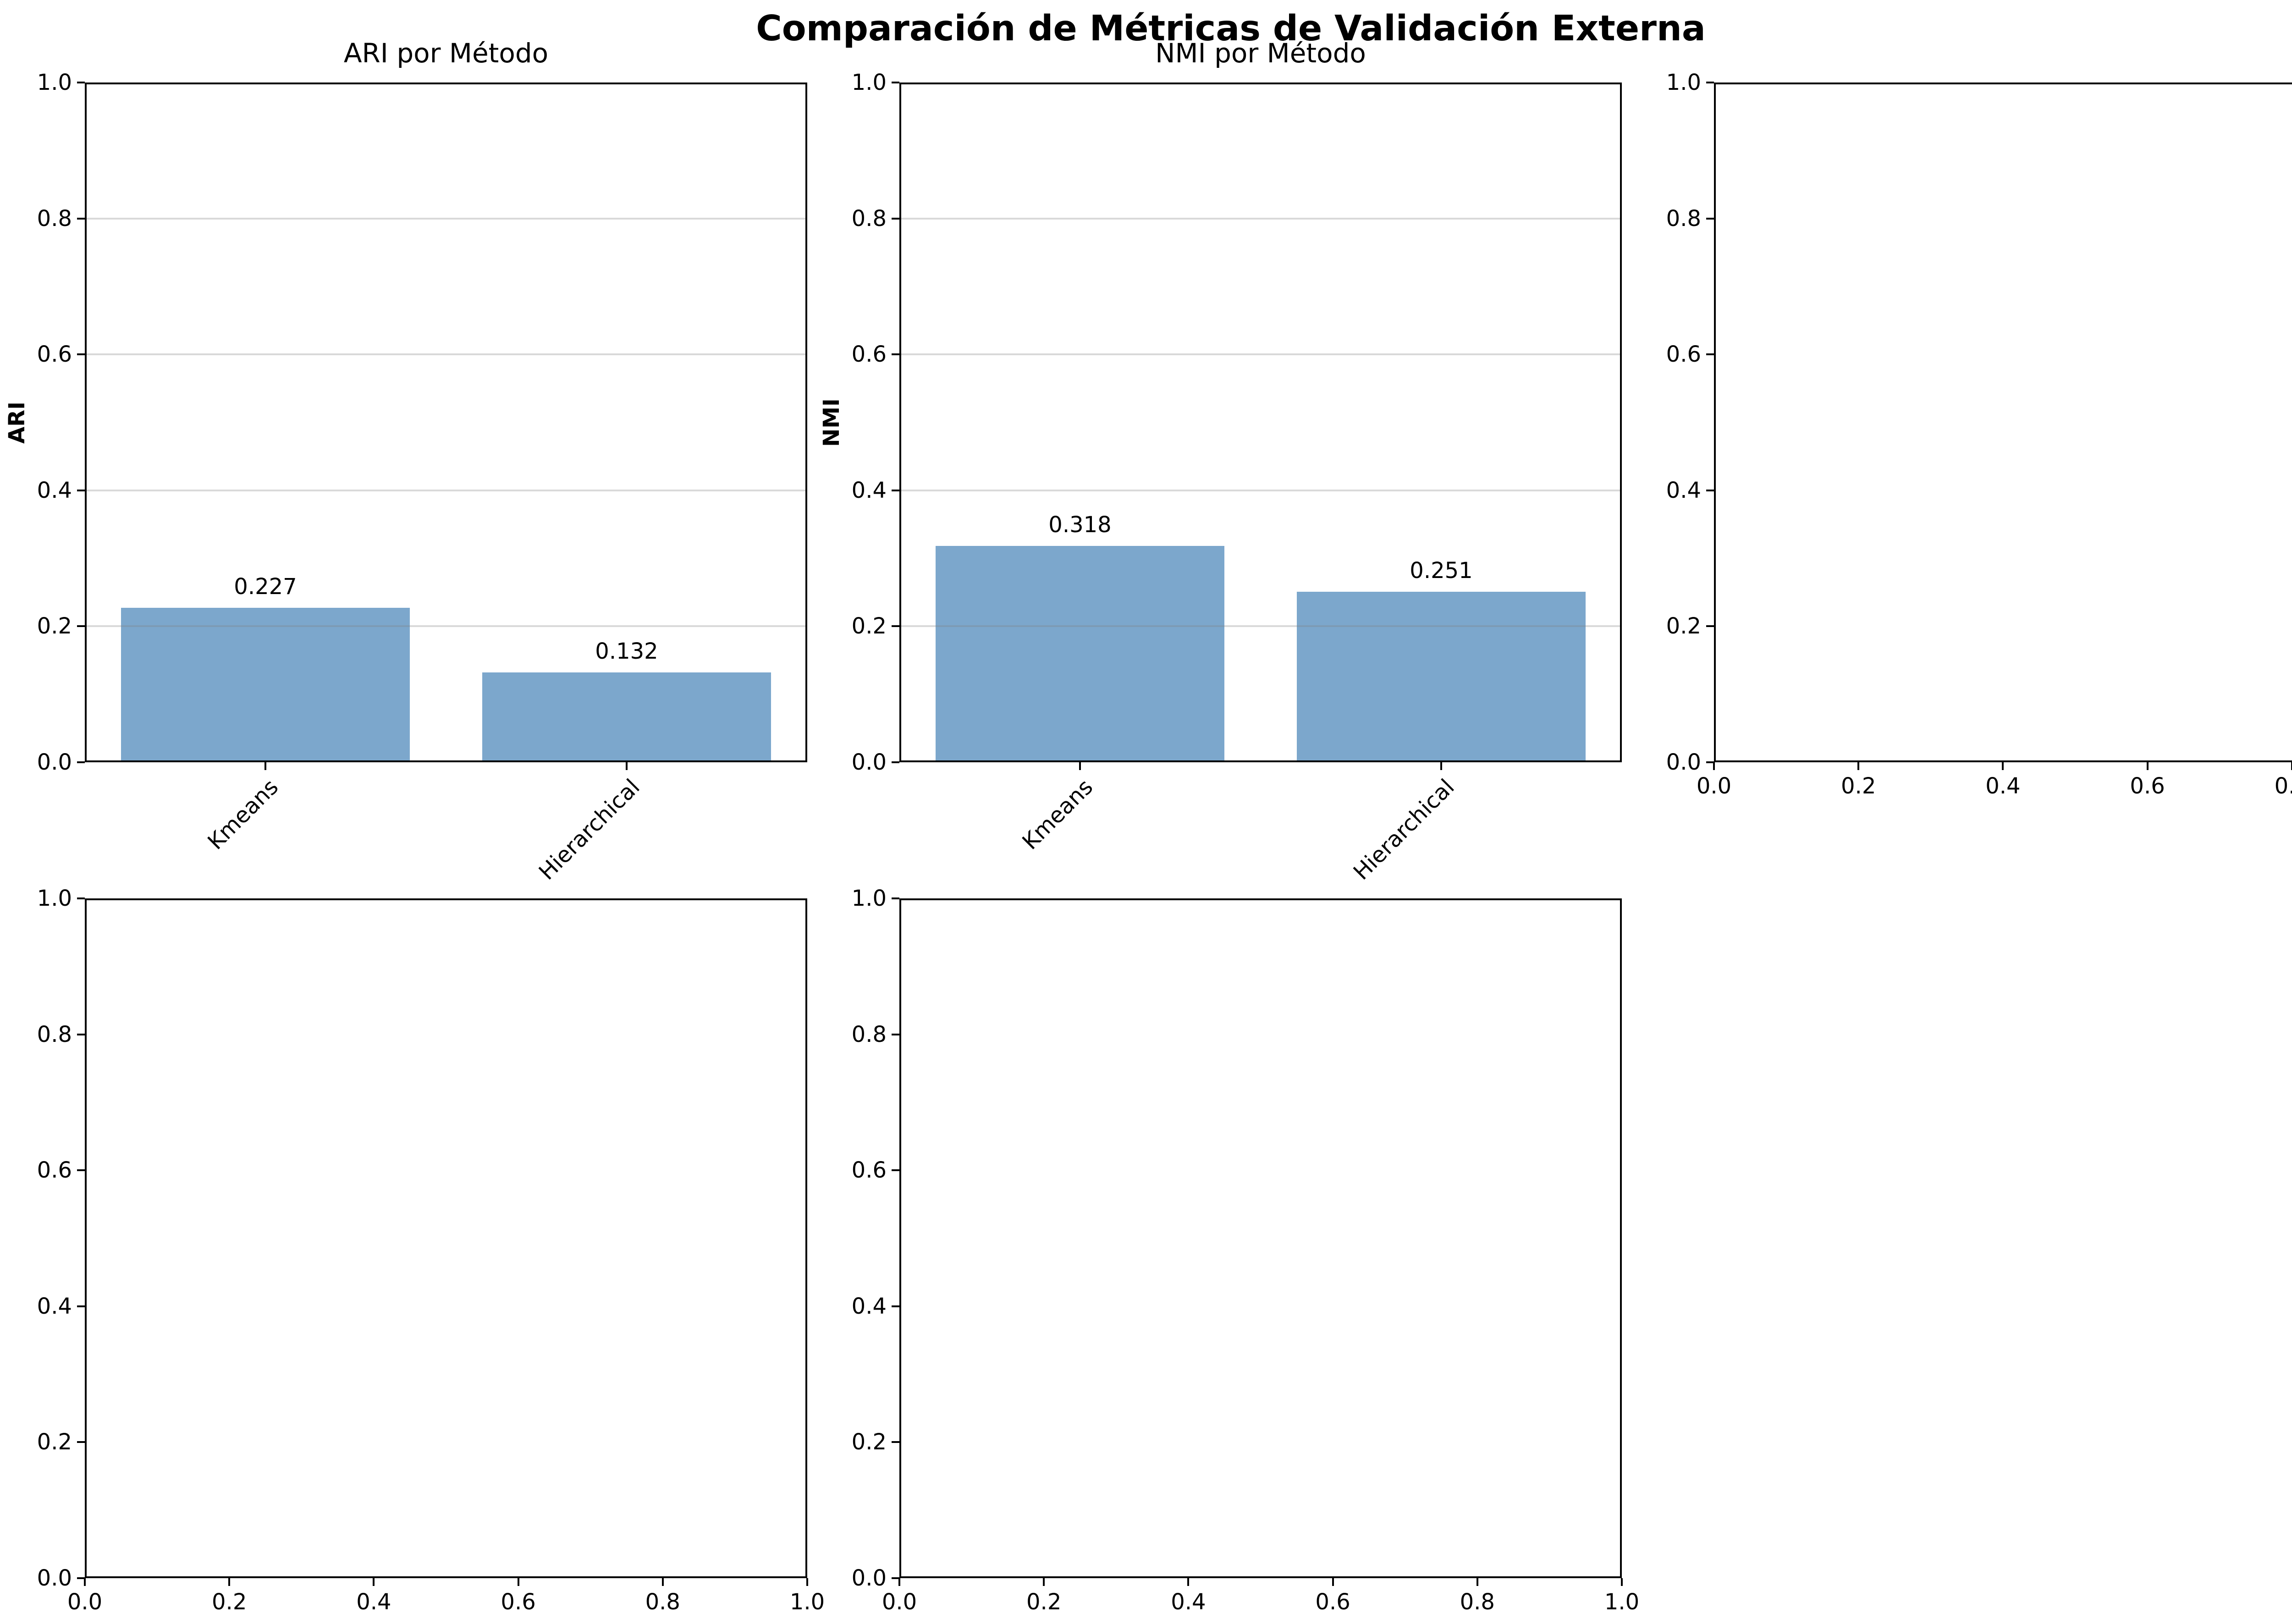 The width and height of the screenshot is (2292, 1624). Describe the element at coordinates (265, 587) in the screenshot. I see `bar-value-label: 0.227` at that location.